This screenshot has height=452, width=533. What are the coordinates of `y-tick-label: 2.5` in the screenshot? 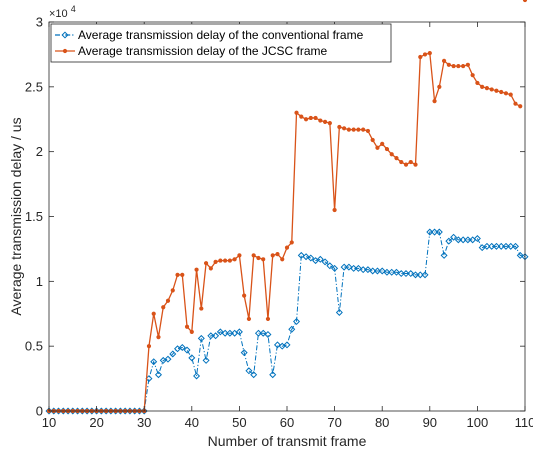 It's located at (34, 86).